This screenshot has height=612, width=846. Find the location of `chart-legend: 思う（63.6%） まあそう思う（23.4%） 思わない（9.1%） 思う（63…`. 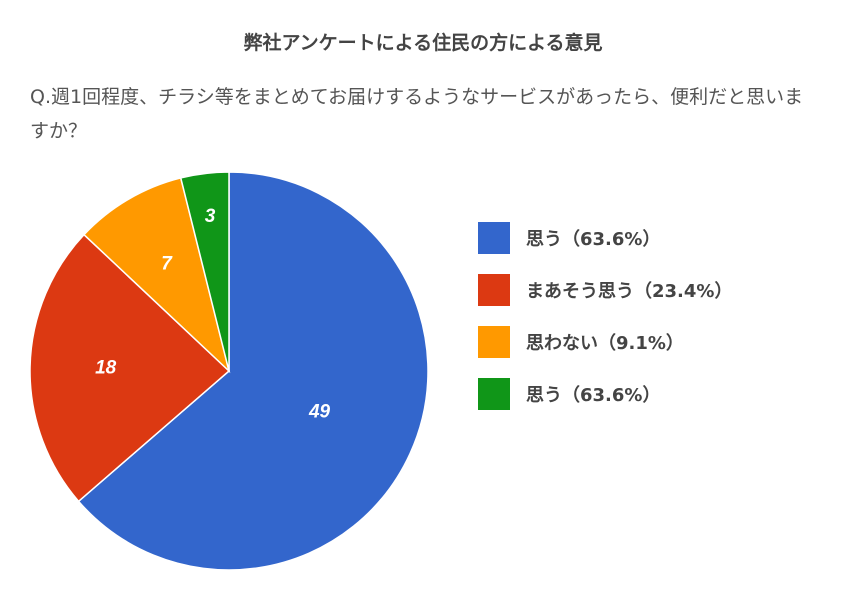

chart-legend: 思う（63.6%） まあそう思う（23.4%） 思わない（9.1%） 思う（63… is located at coordinates (605, 326).